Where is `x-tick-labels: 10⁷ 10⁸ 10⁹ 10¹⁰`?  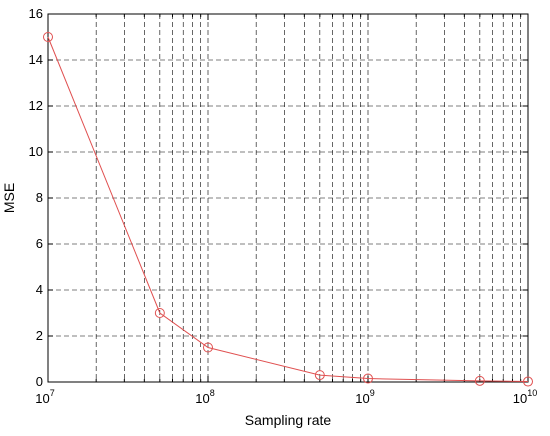 x-tick-labels: 10⁷ 10⁸ 10⁹ 10¹⁰ is located at coordinates (286, 397).